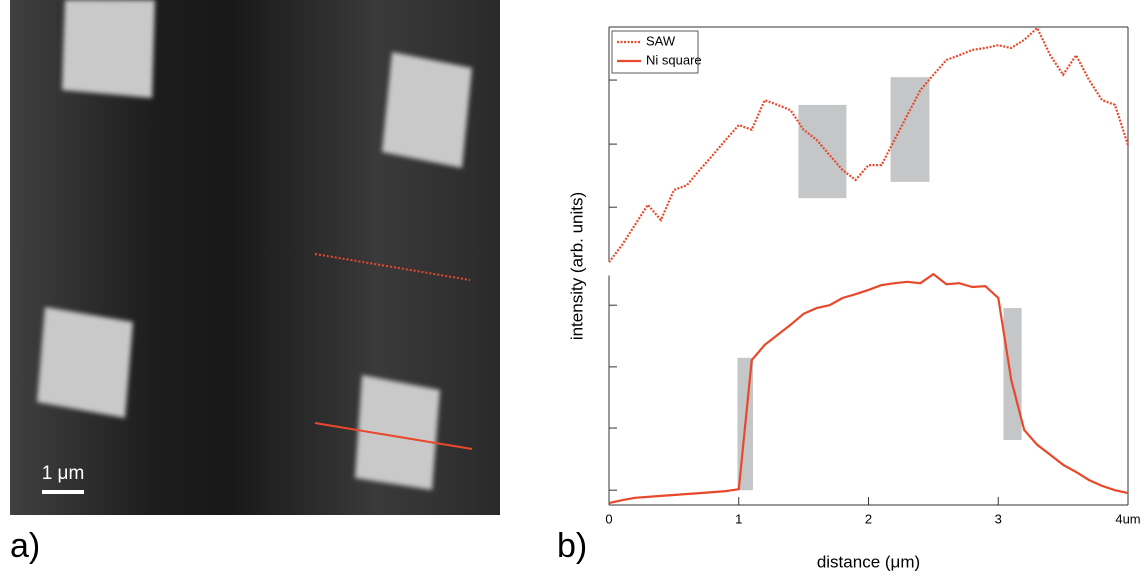  I want to click on scale-bar-label: 1 μm, so click(63, 473).